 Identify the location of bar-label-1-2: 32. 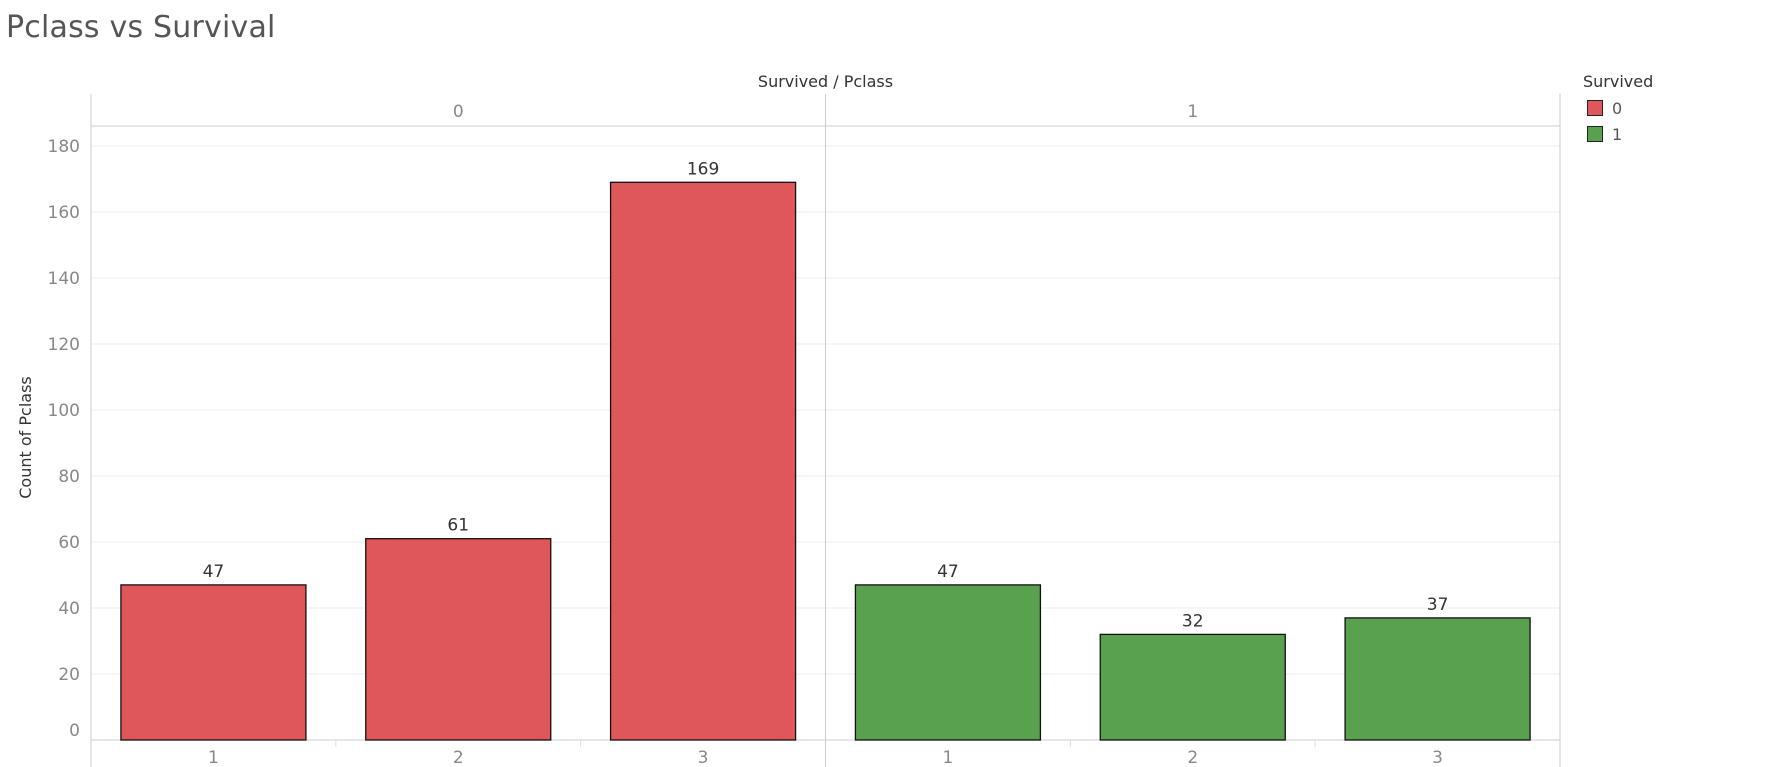
(1193, 621).